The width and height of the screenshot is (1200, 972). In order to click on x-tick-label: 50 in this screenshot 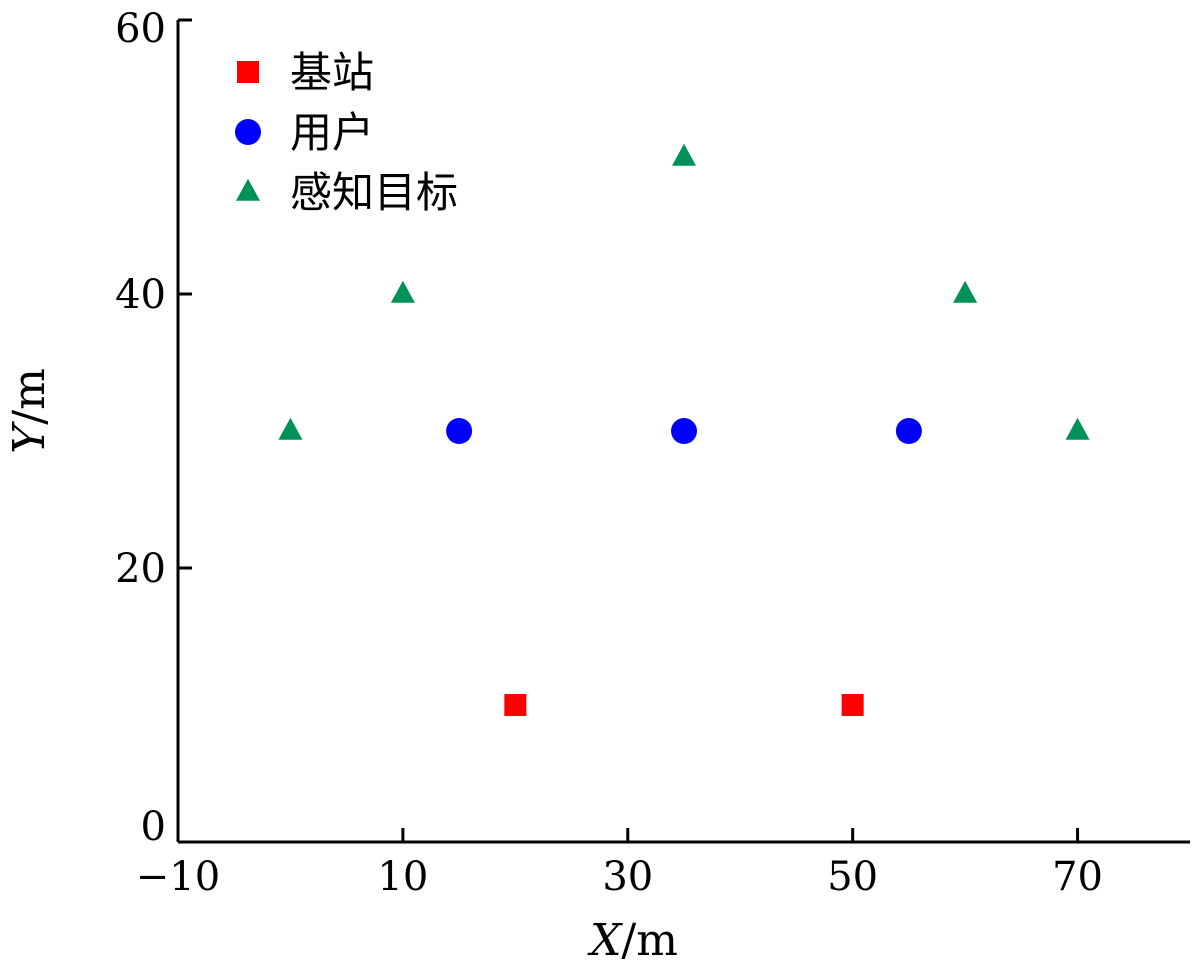, I will do `click(852, 877)`.